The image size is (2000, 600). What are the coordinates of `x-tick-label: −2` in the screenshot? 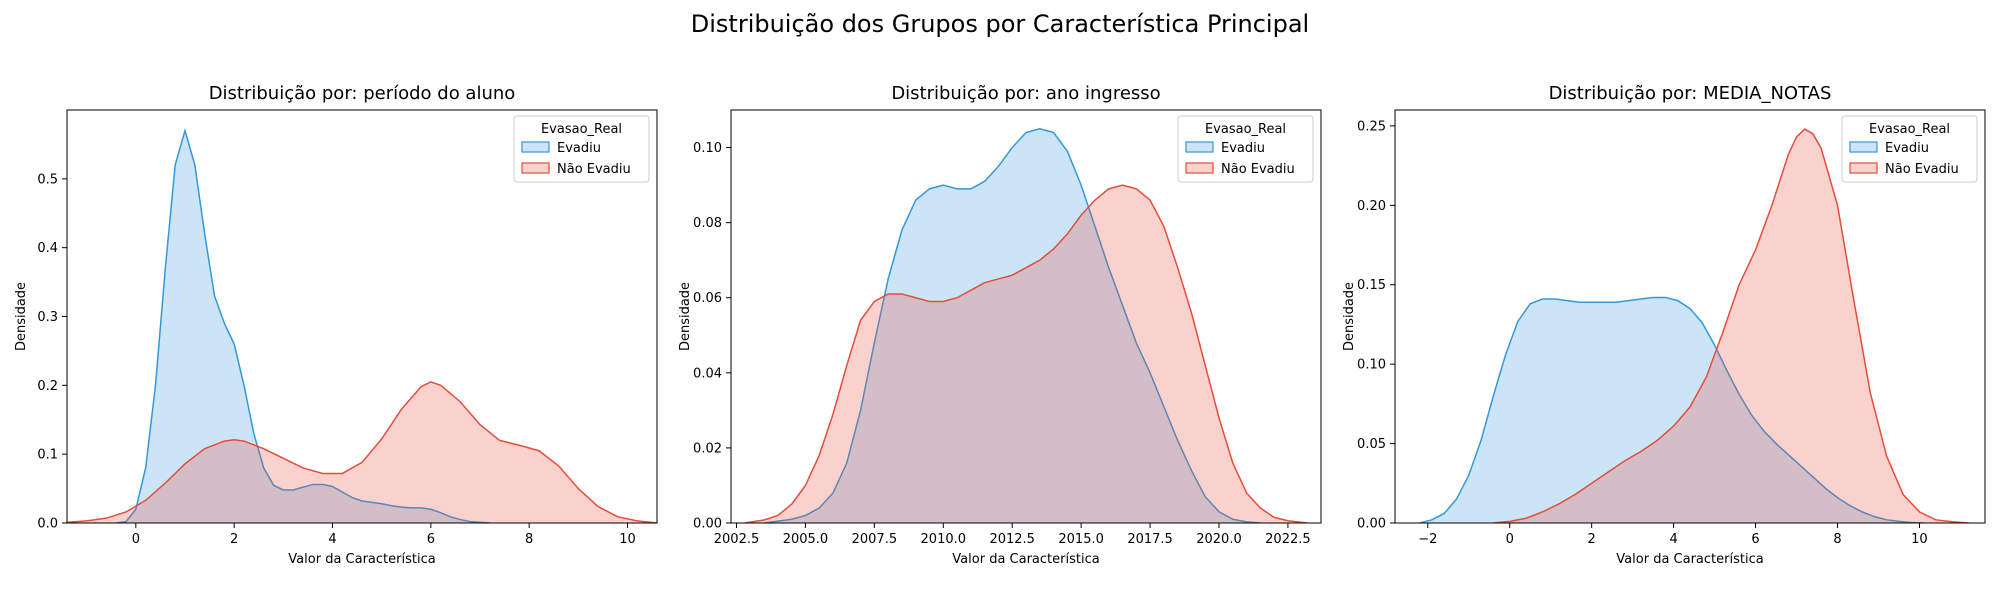 It's located at (1427, 539).